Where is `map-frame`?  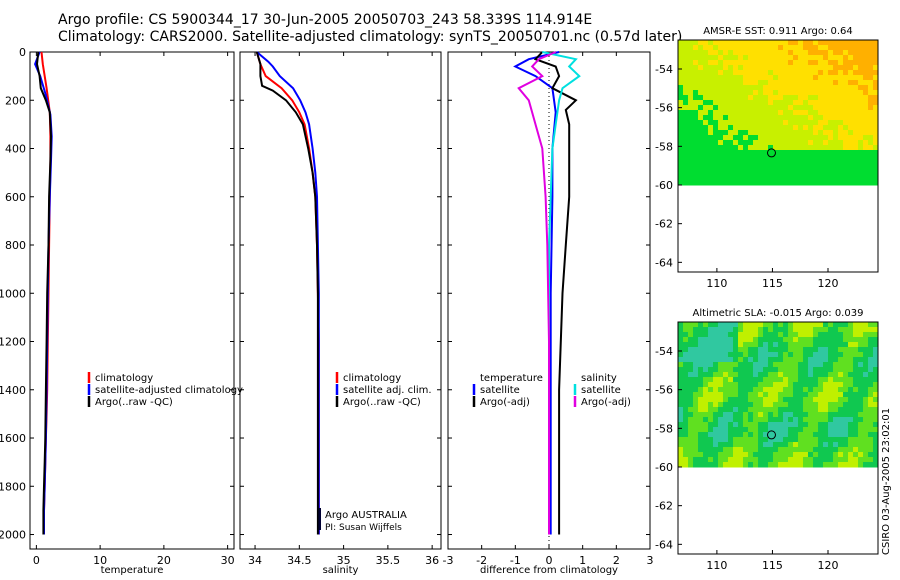 map-frame is located at coordinates (778, 438).